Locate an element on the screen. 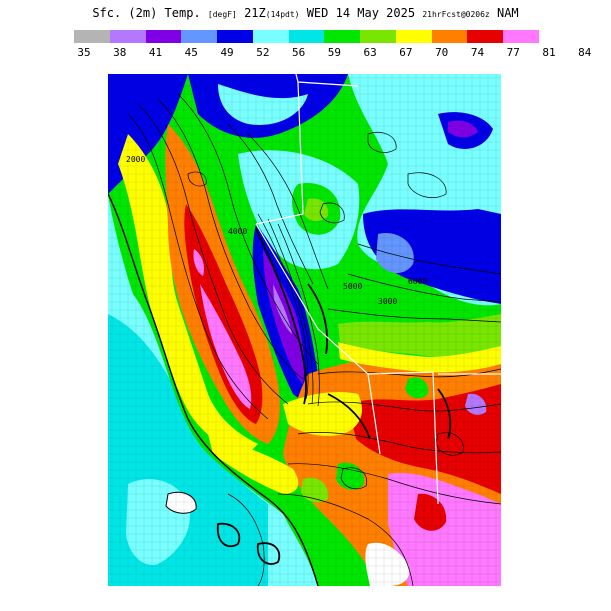 The width and height of the screenshot is (611, 611). legend-tick-label: 77 is located at coordinates (513, 52).